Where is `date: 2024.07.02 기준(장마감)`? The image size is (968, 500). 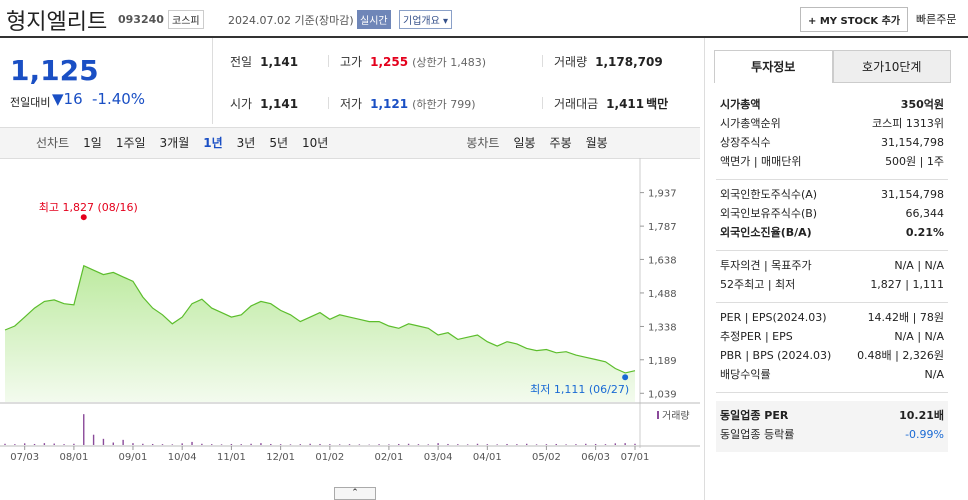
date: 2024.07.02 기준(장마감) is located at coordinates (291, 20).